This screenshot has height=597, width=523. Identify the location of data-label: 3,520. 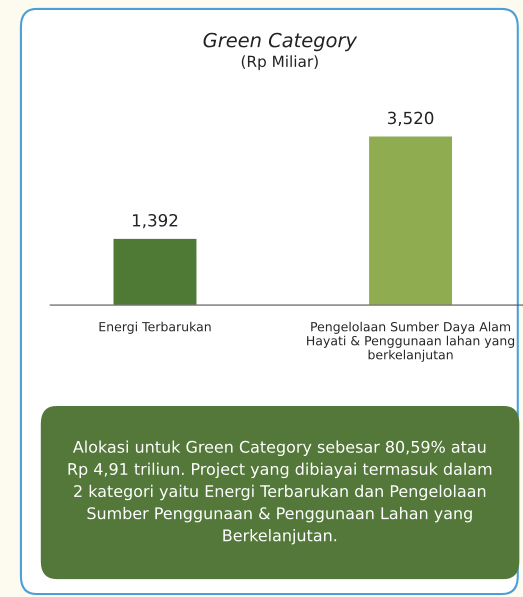
(411, 119).